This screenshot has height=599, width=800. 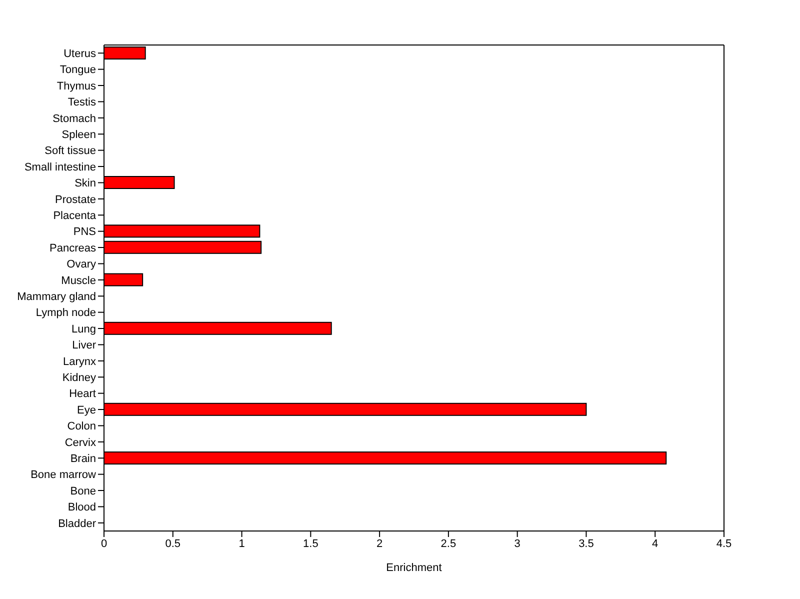 What do you see at coordinates (81, 426) in the screenshot?
I see `y-tick-label: Colon` at bounding box center [81, 426].